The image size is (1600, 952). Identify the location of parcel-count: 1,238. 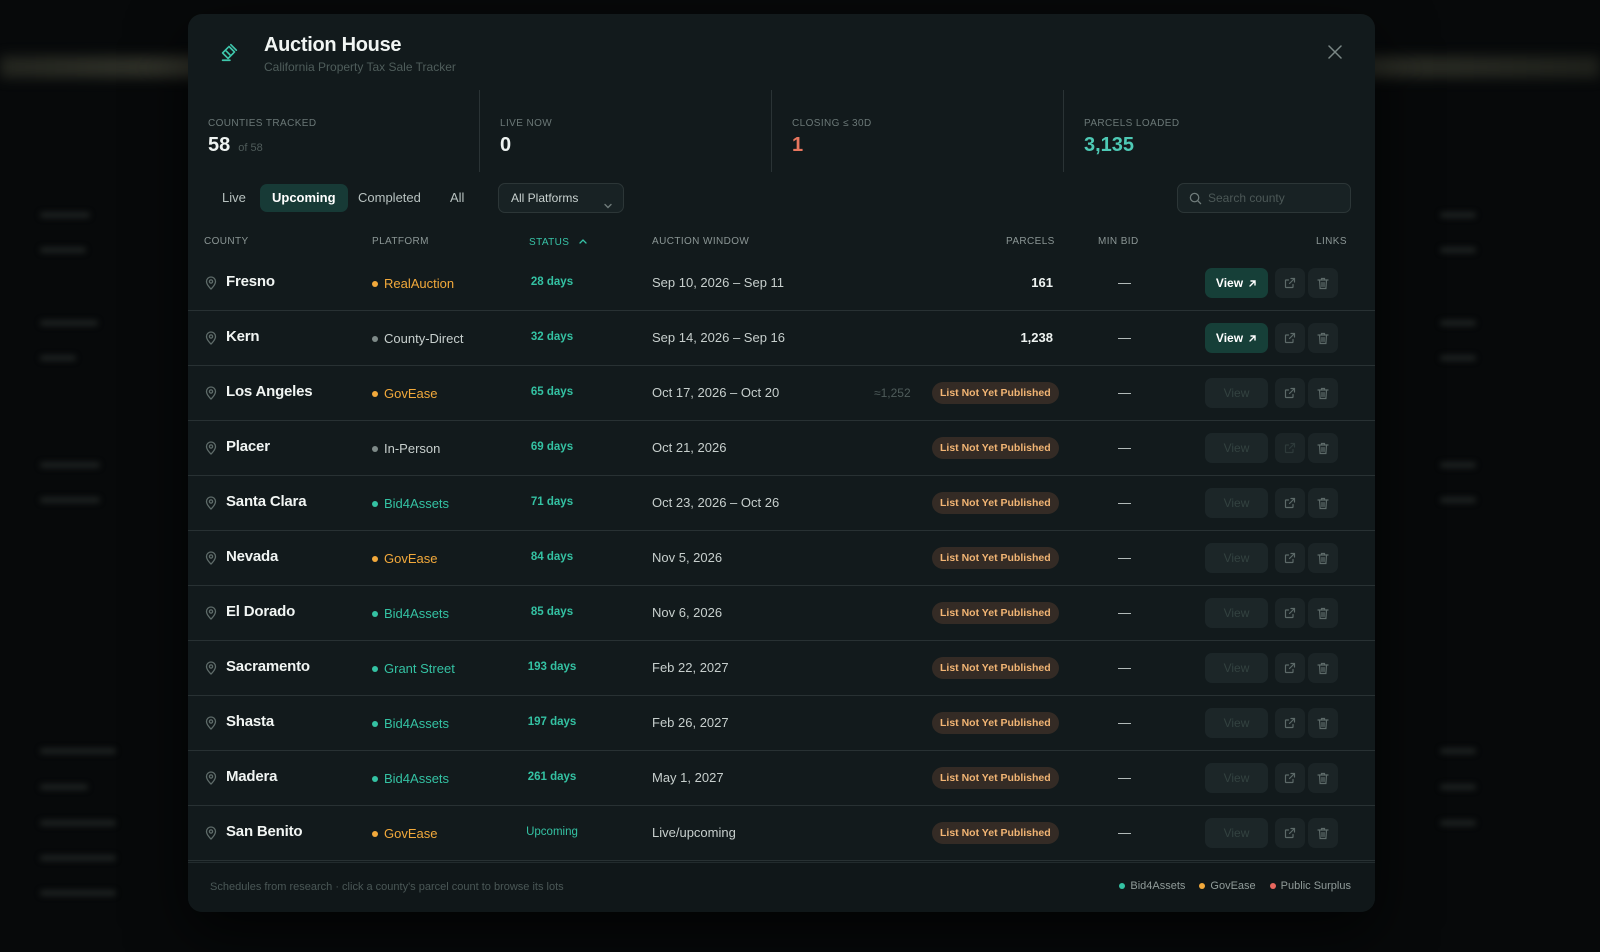
(1036, 337).